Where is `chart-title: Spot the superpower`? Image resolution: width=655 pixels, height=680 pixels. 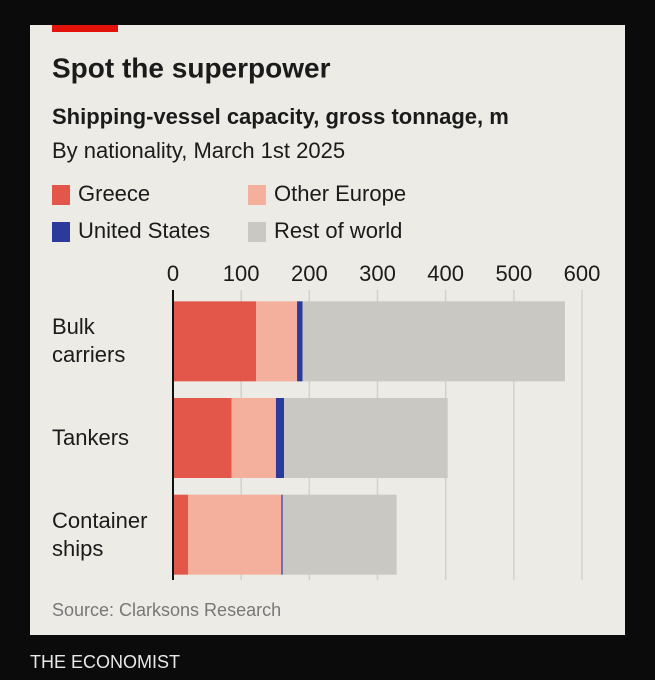
chart-title: Spot the superpower is located at coordinates (191, 67).